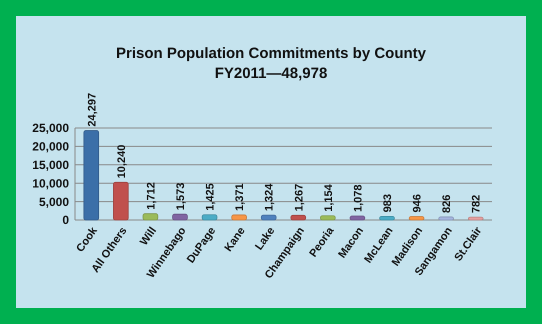 This screenshot has height=324, width=542. I want to click on data-label: 1,154, so click(328, 197).